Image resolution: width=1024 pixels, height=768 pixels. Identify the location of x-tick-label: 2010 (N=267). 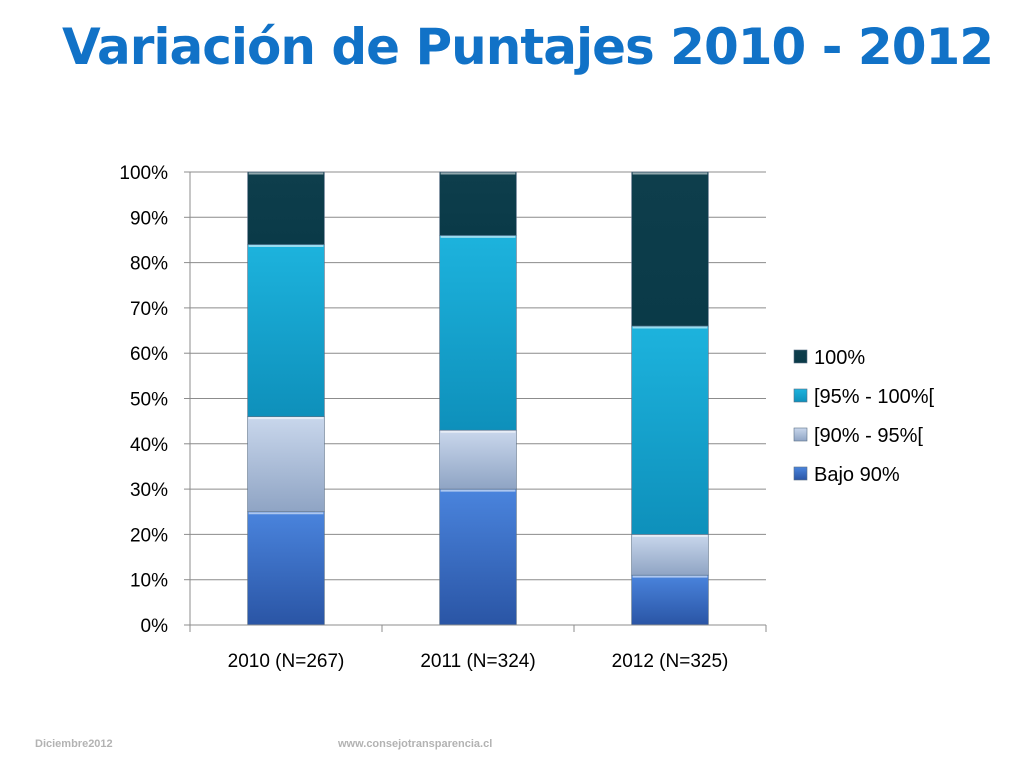
(286, 661).